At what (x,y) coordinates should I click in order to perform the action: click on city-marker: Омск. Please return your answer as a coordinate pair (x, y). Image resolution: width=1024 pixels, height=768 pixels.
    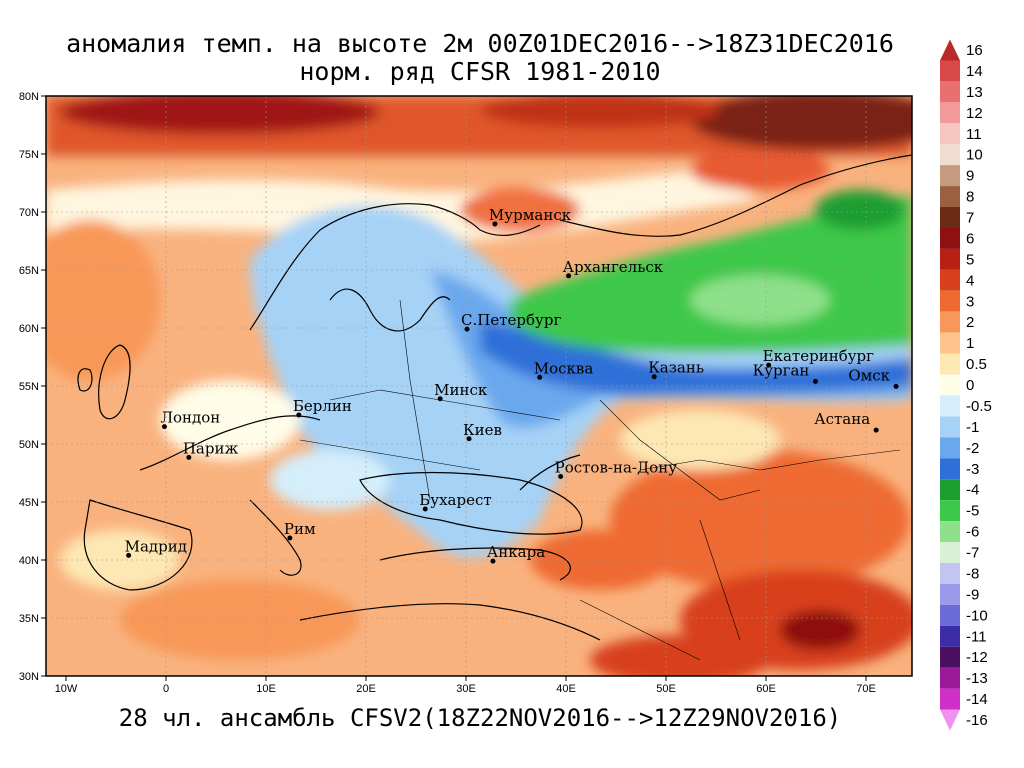
    Looking at the image, I should click on (873, 377).